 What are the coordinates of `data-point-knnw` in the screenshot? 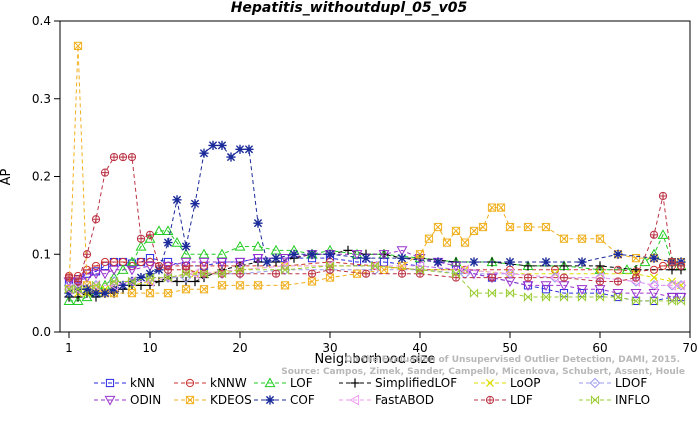 It's located at (96, 266).